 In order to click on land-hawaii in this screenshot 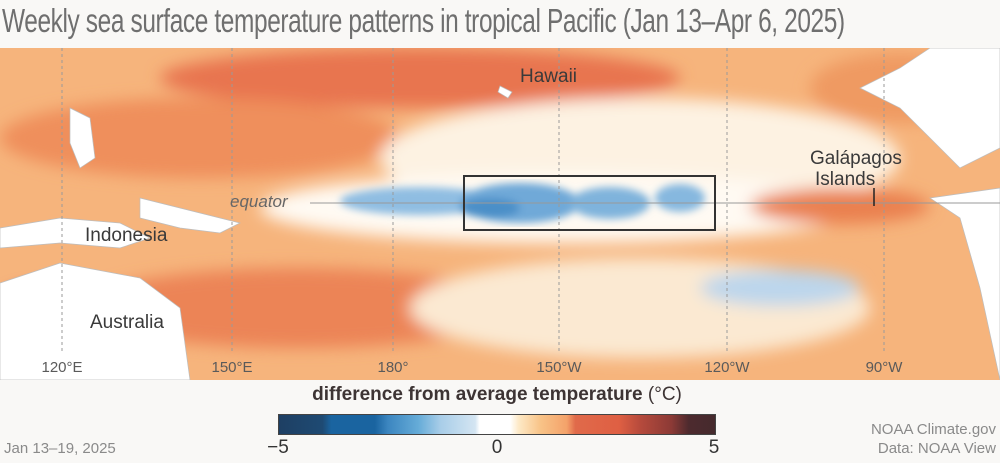, I will do `click(505, 92)`.